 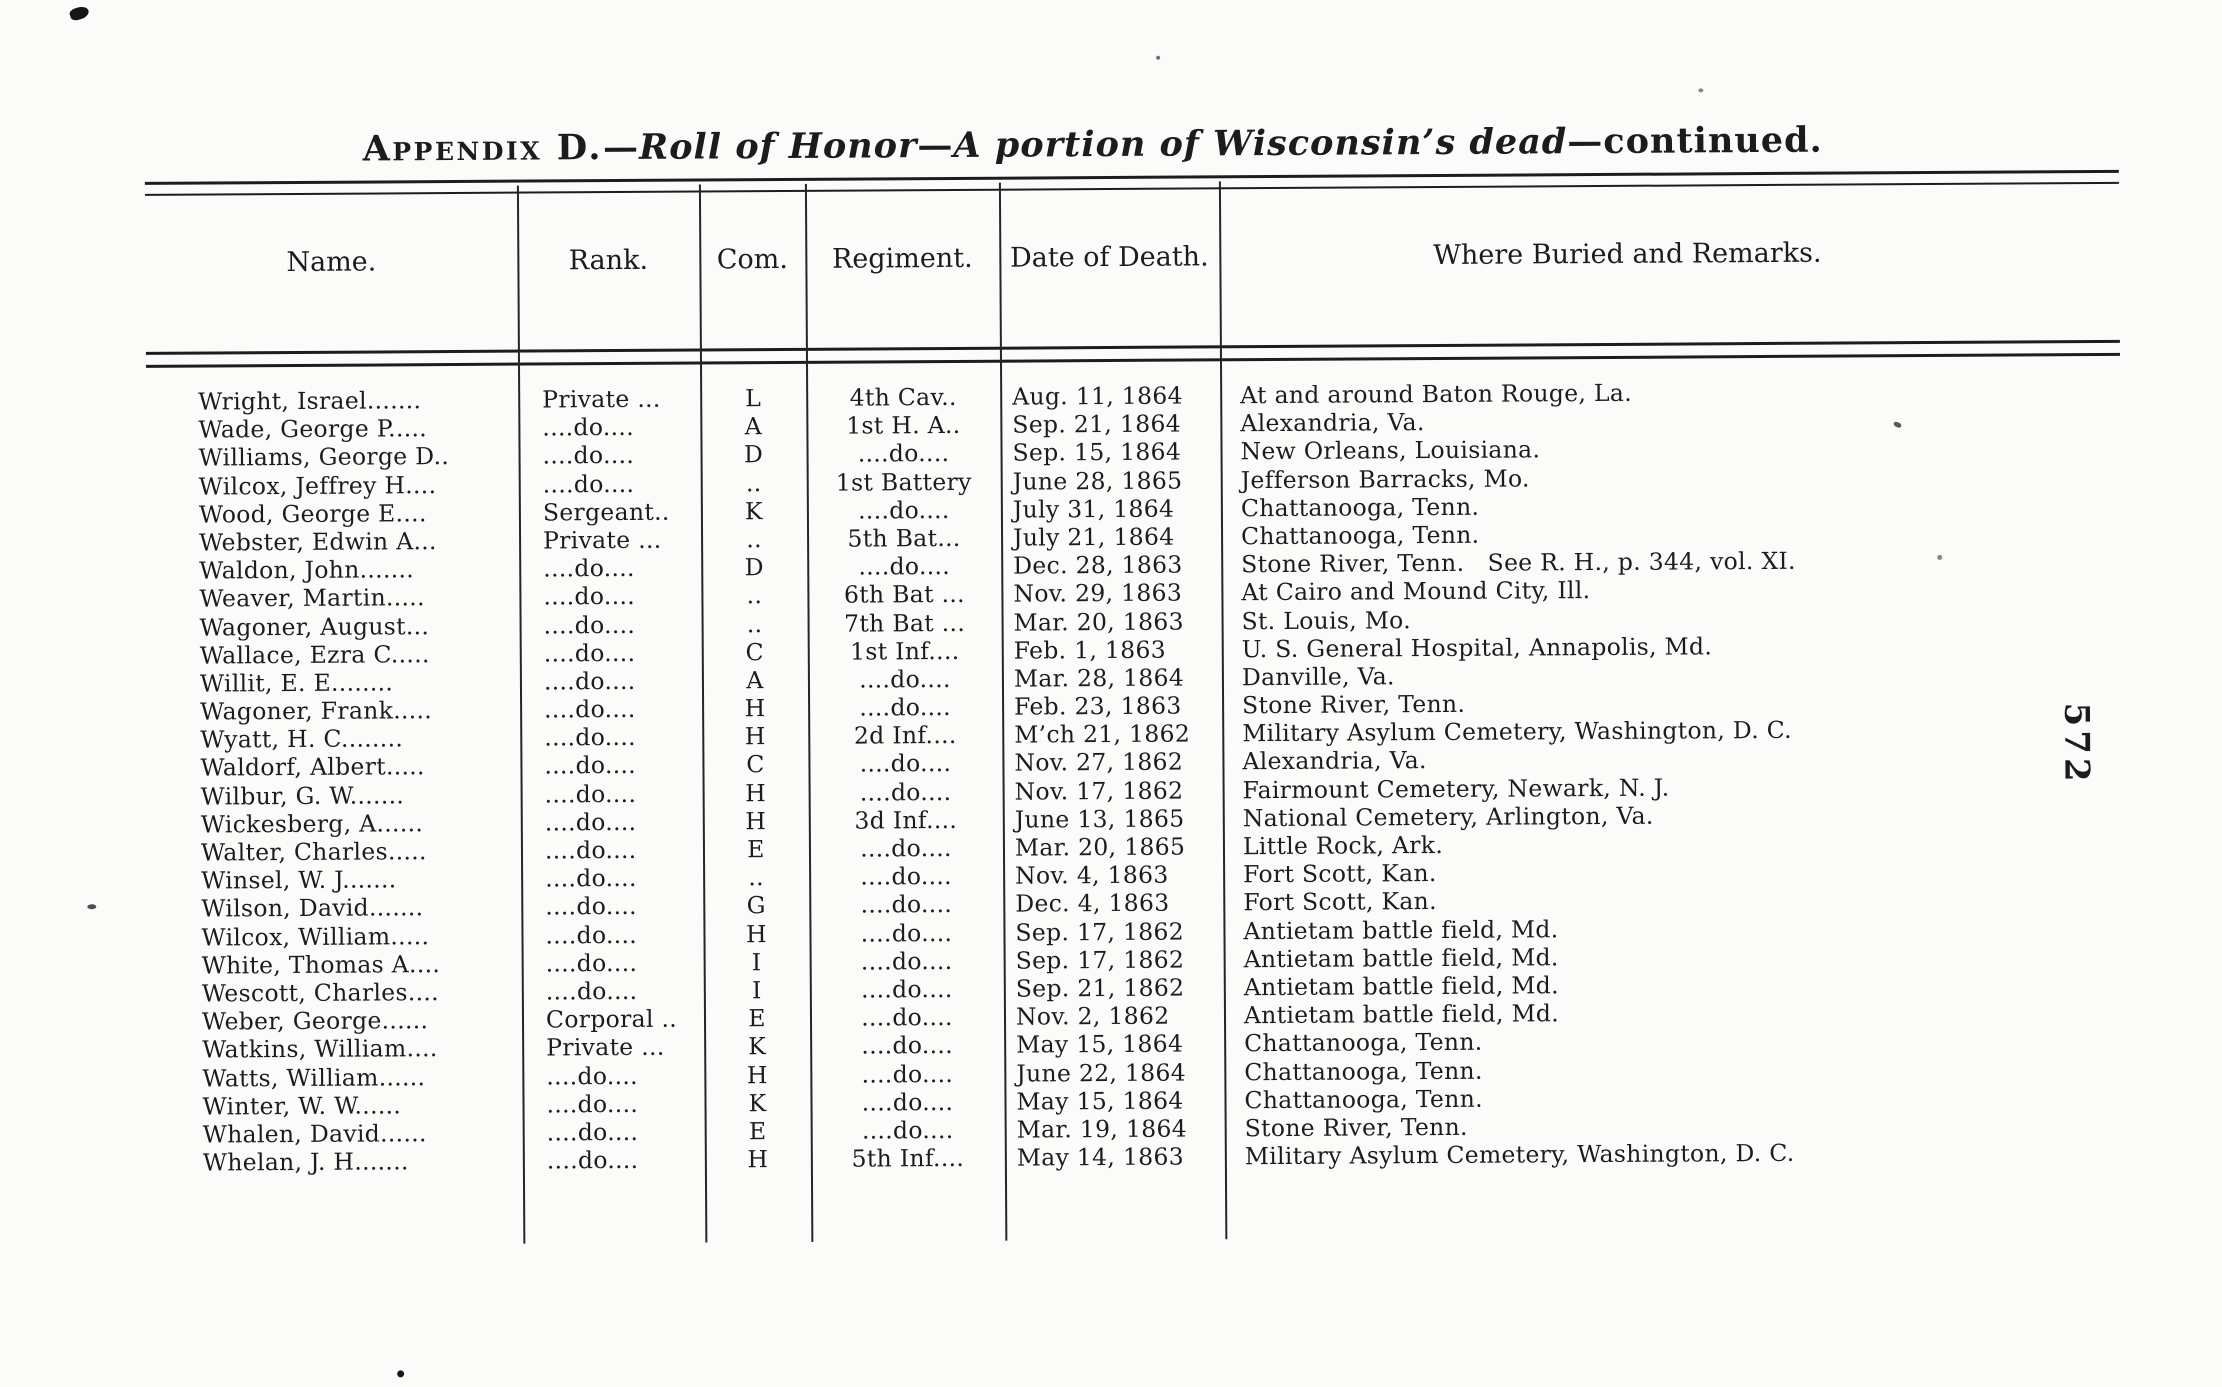 What do you see at coordinates (1132, 353) in the screenshot?
I see `header-bottom-rule` at bounding box center [1132, 353].